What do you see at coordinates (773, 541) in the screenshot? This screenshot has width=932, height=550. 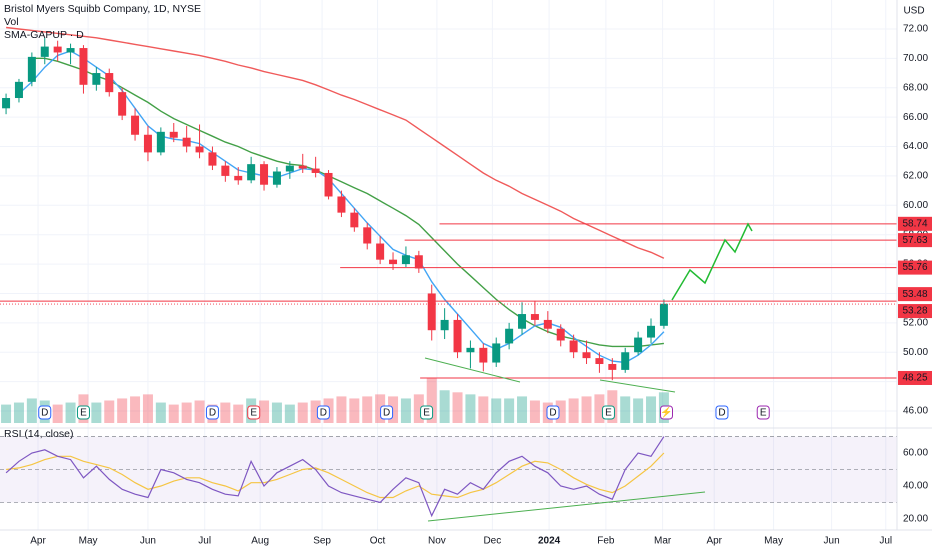 I see `x-tick-label: May` at bounding box center [773, 541].